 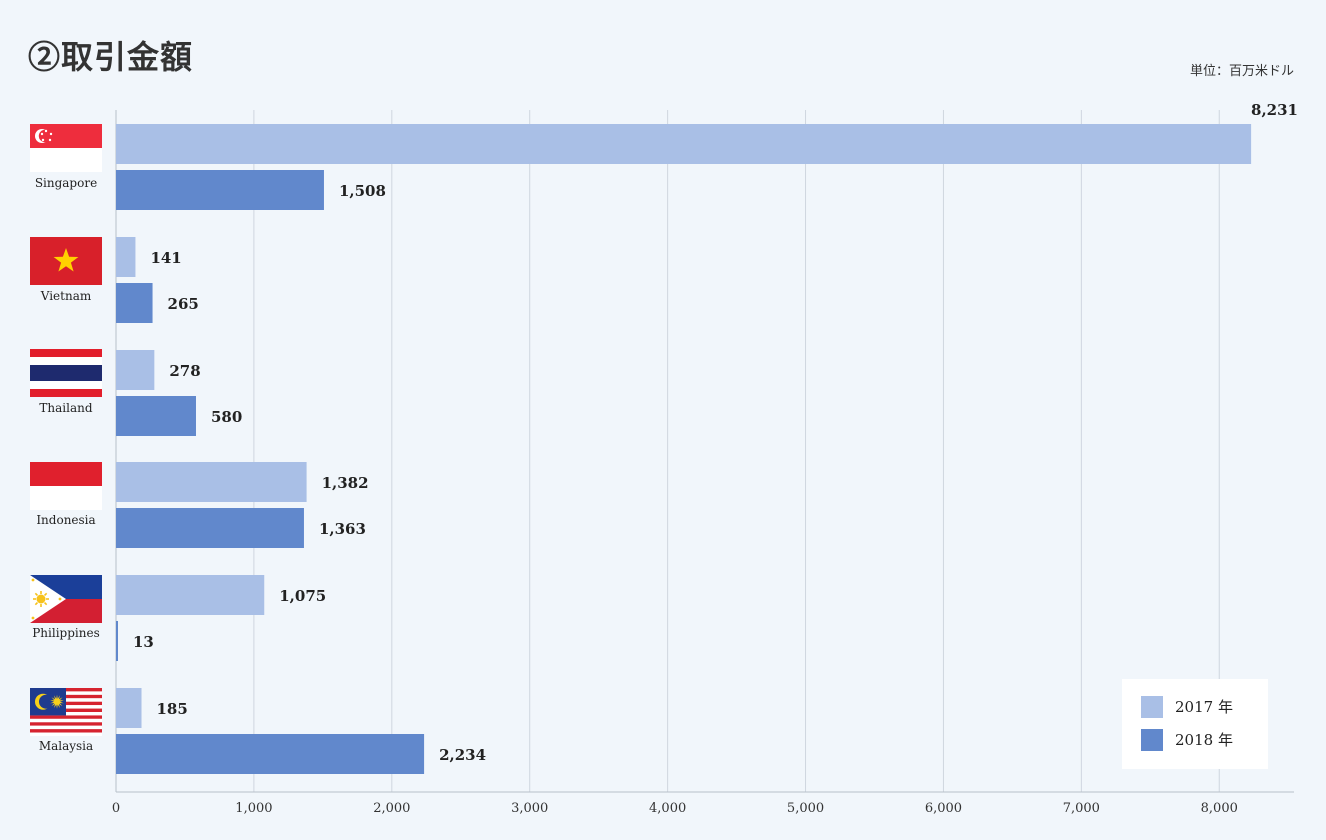 I want to click on bar-malaysia-2017, so click(x=129, y=708).